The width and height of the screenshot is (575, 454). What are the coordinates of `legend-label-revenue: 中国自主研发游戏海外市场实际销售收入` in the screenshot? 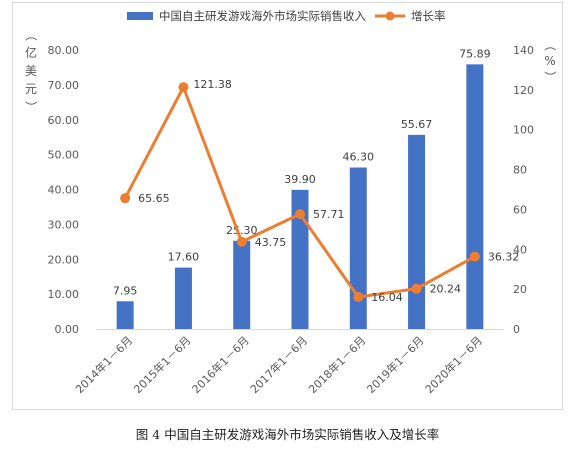 It's located at (262, 16).